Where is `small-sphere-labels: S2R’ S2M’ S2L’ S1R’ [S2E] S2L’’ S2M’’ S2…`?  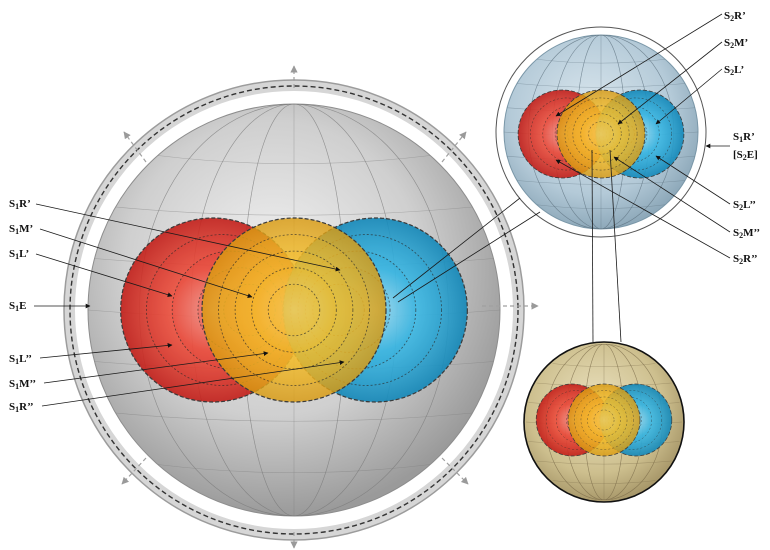 small-sphere-labels: S2R’ S2M’ S2L’ S1R’ [S2E] S2L’’ S2M’’ S2… is located at coordinates (657, 138).